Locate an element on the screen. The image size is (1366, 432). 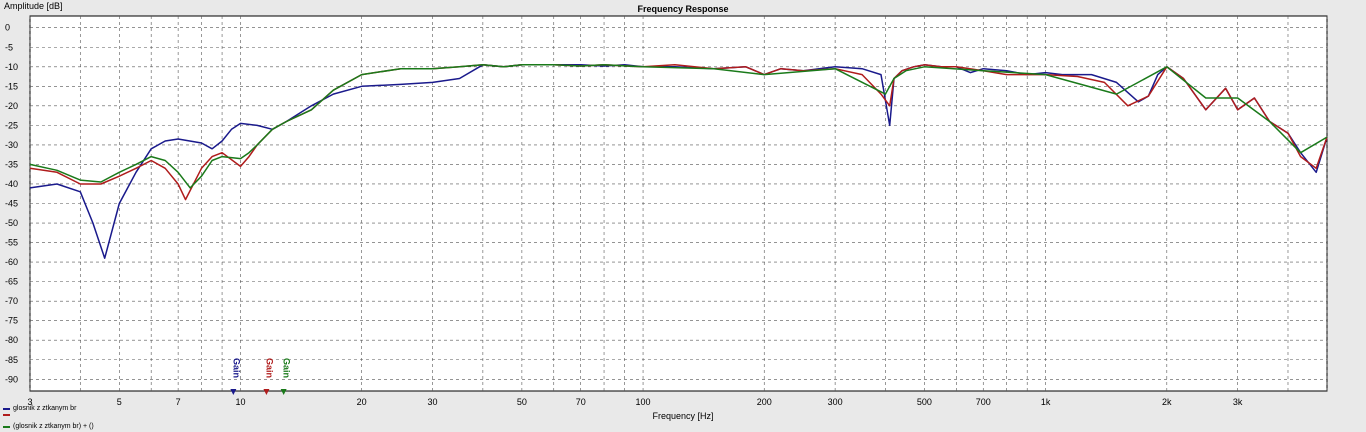
legend-entry-0: glosnik z ztkanym br is located at coordinates (39, 408).